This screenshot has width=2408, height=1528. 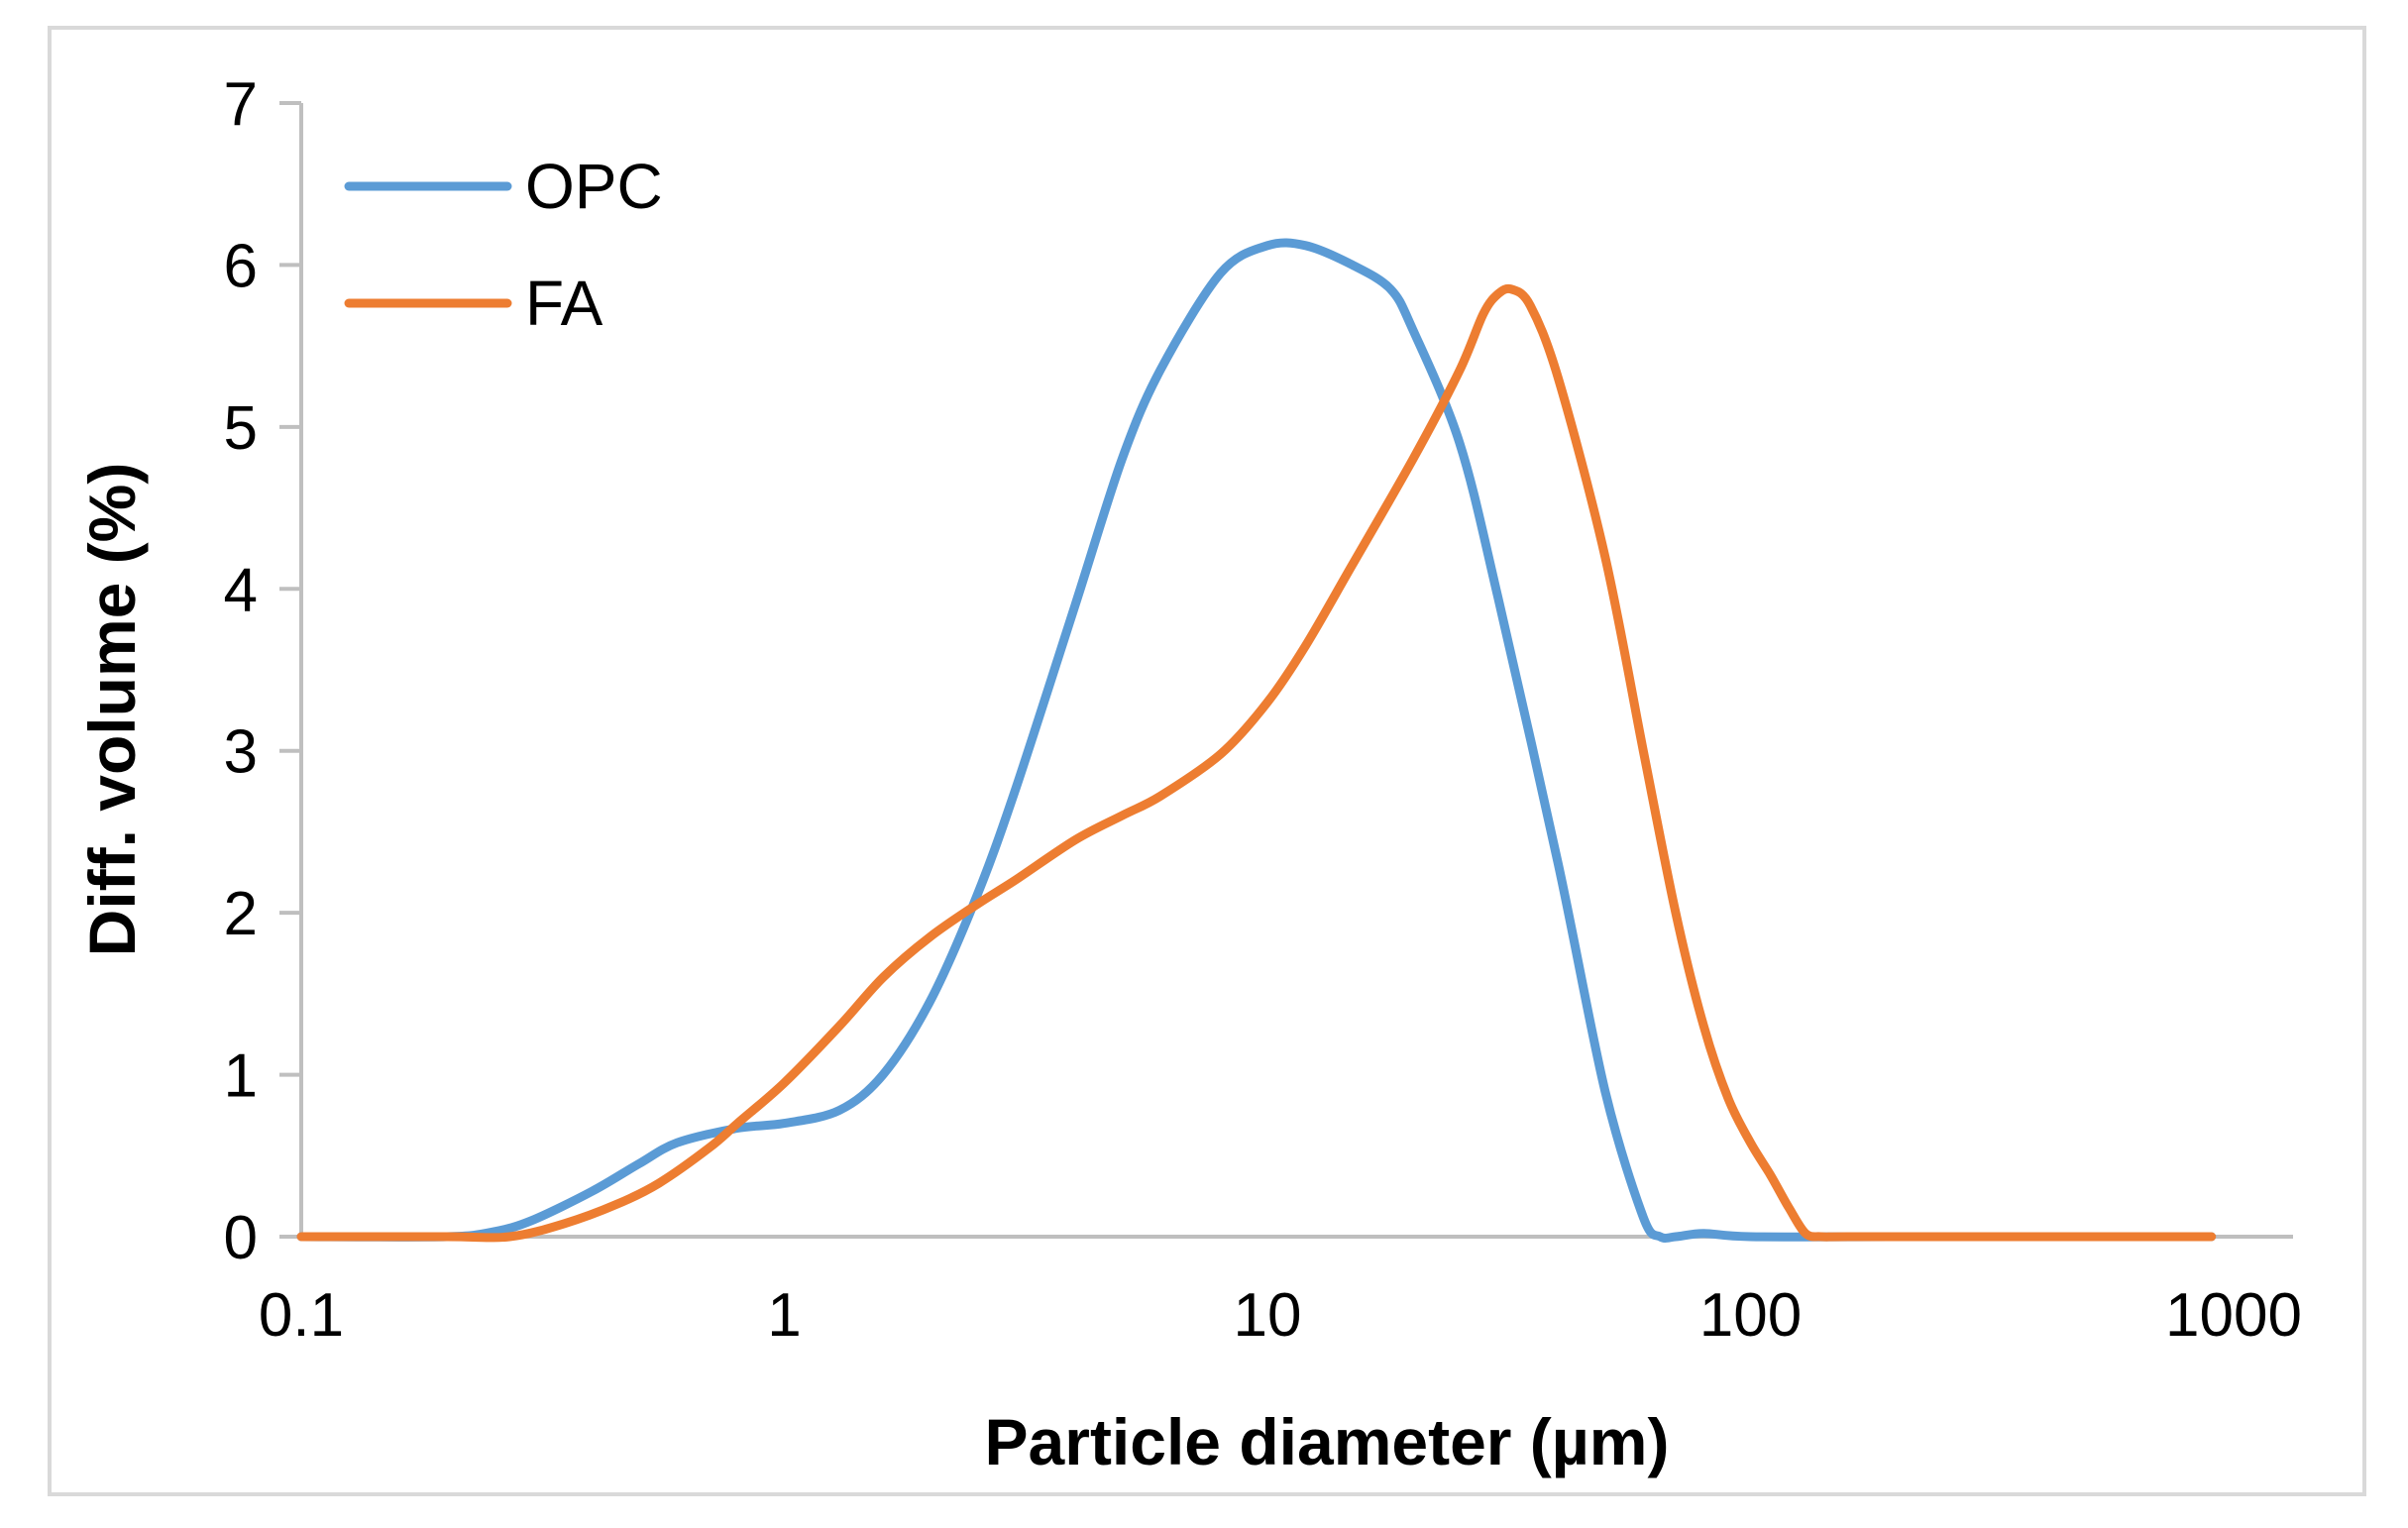 What do you see at coordinates (1327, 1442) in the screenshot?
I see `x-axis-title: Particle diameter (µm)` at bounding box center [1327, 1442].